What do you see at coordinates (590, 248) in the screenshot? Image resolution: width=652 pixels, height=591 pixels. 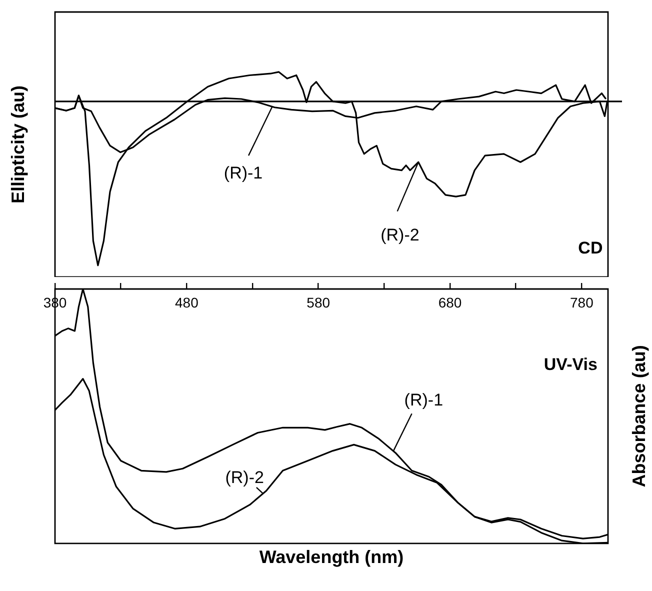 I see `annotation: CD` at bounding box center [590, 248].